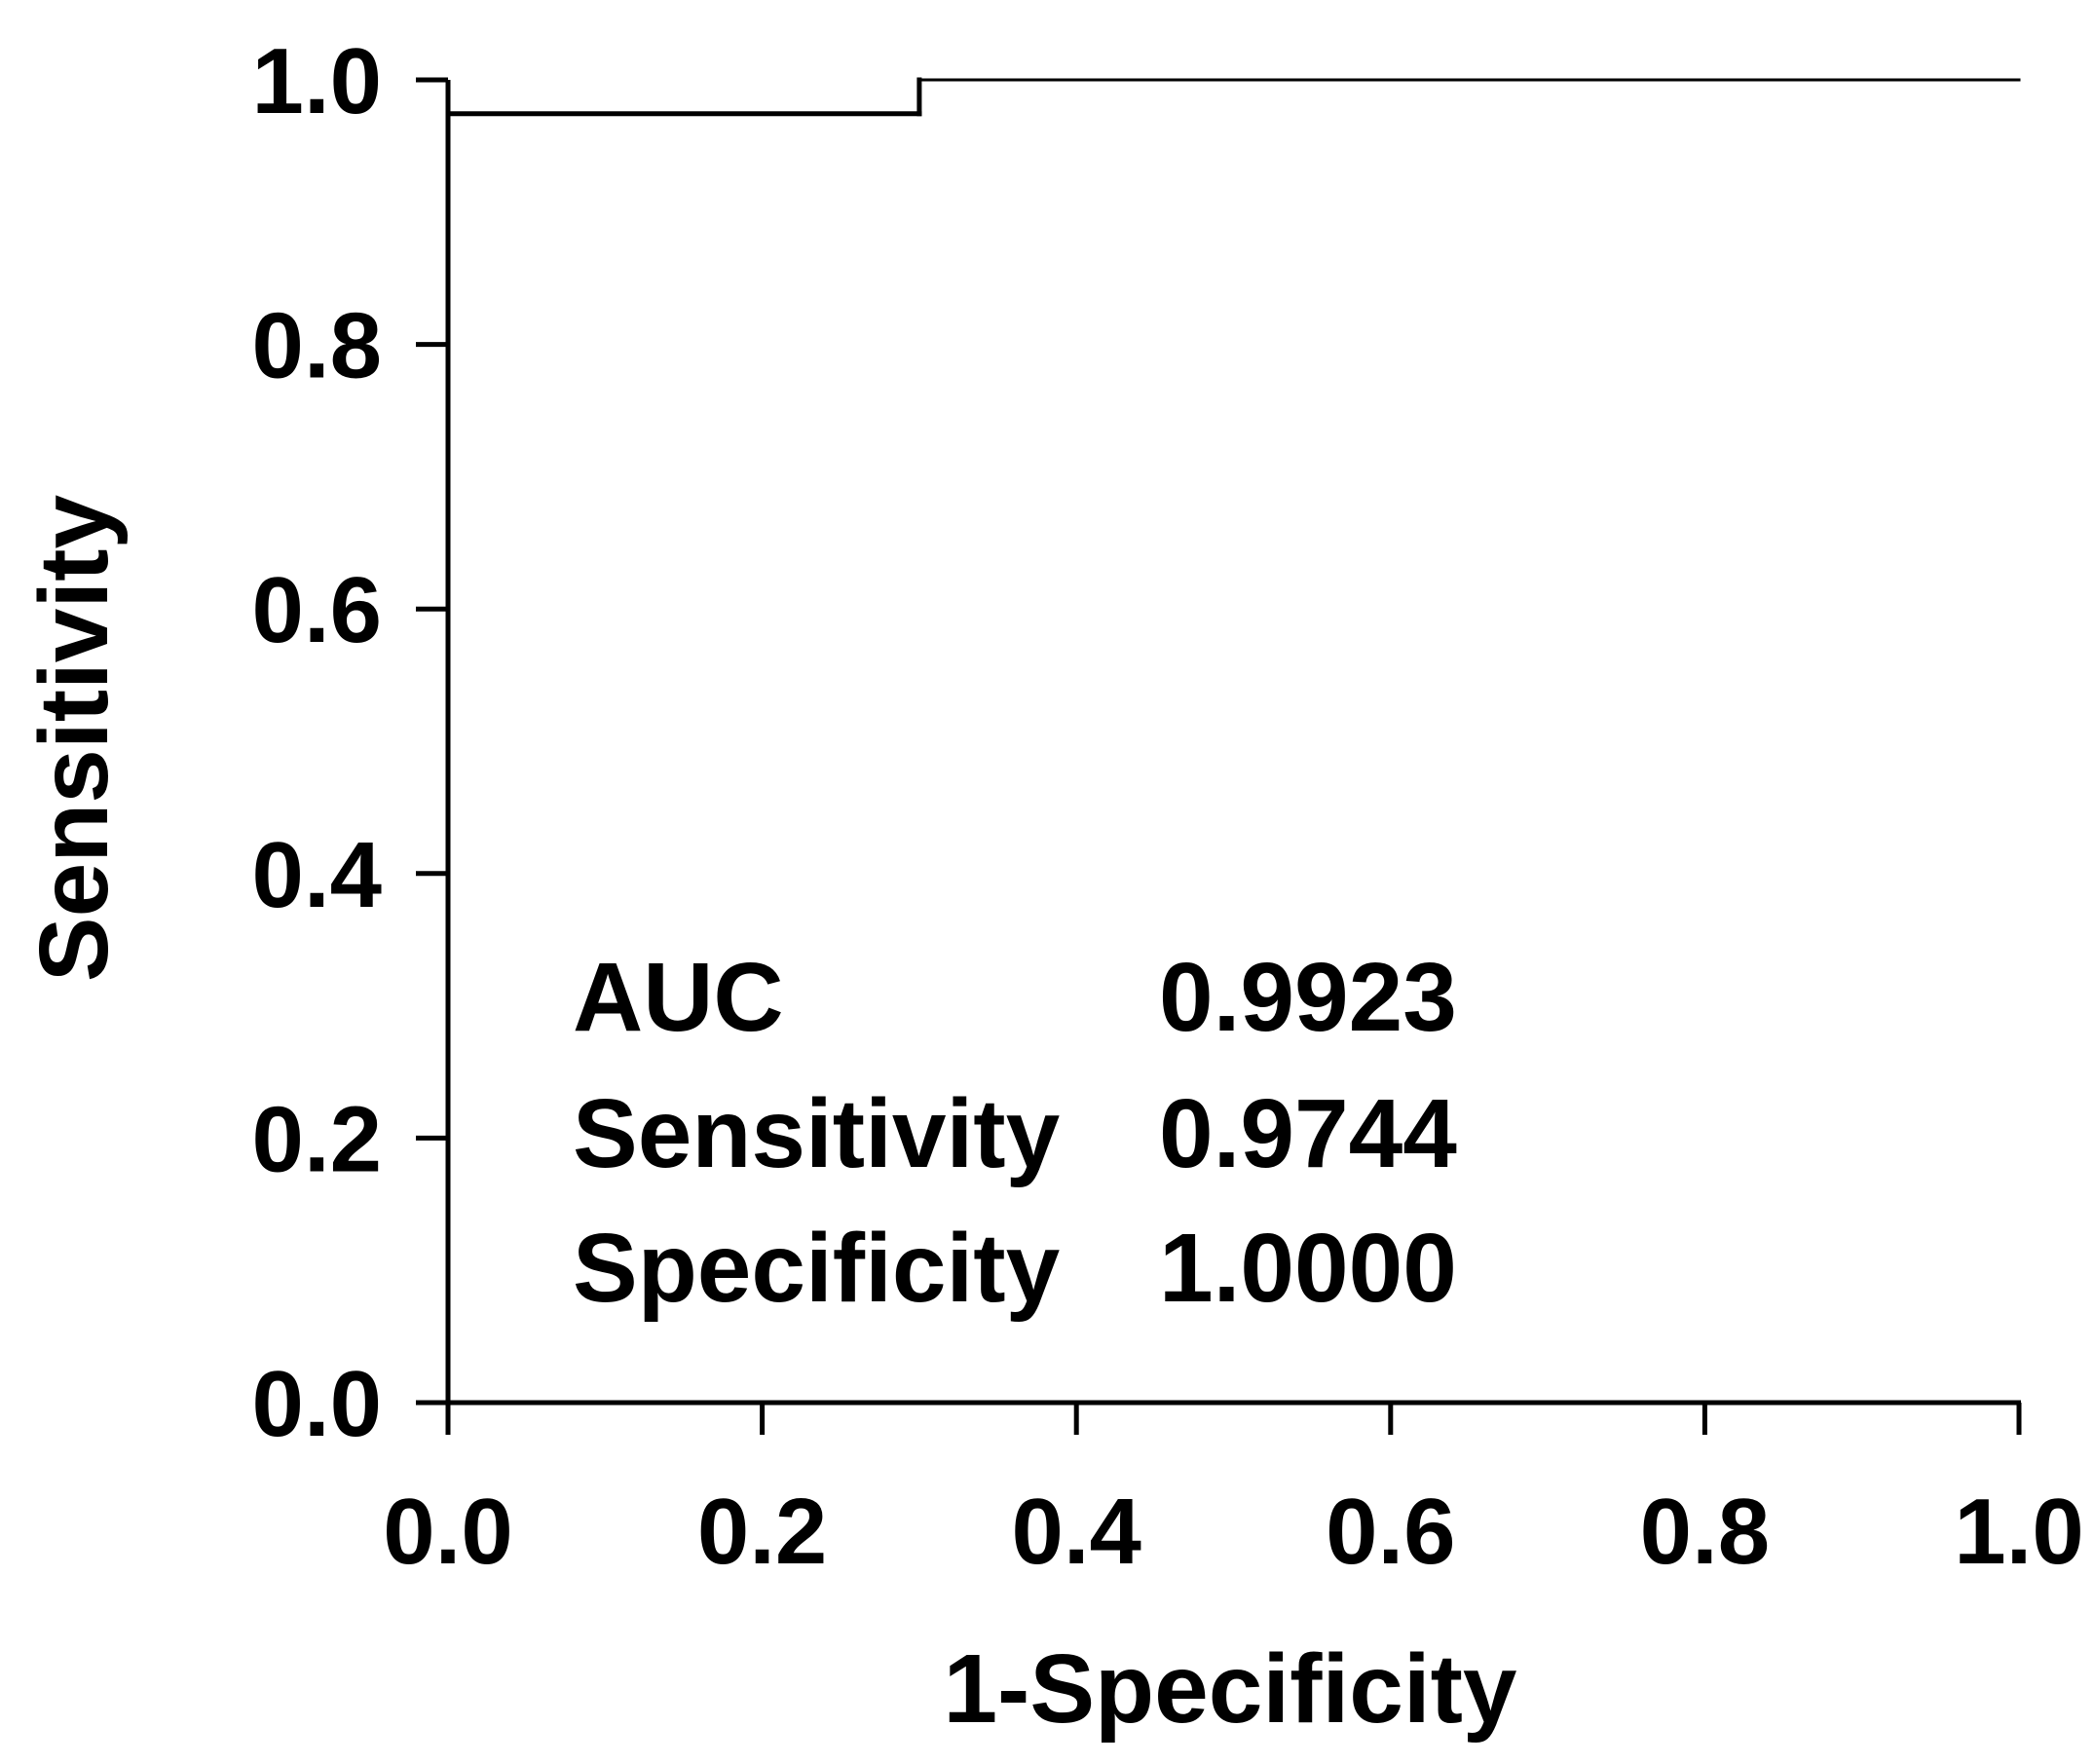 This screenshot has height=1764, width=2094. I want to click on y-axis-title: Sensitivity, so click(74, 739).